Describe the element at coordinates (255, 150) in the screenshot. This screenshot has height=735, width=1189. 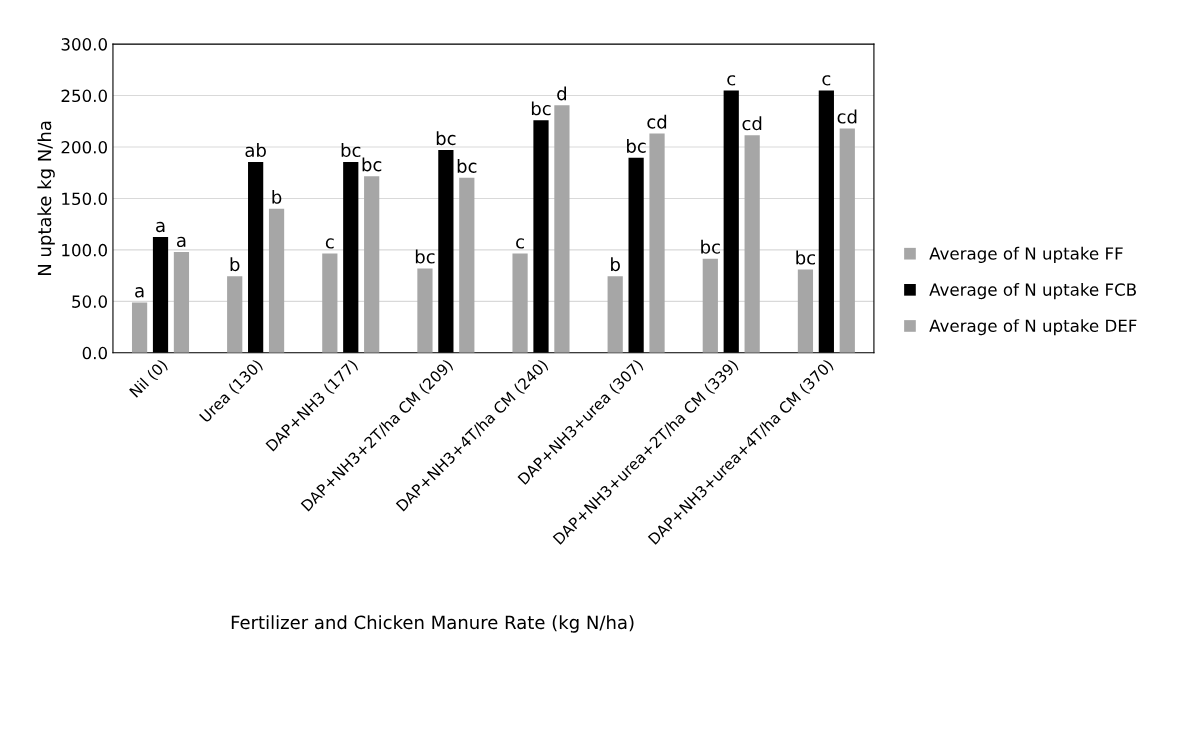
I see `data-label: ab` at that location.